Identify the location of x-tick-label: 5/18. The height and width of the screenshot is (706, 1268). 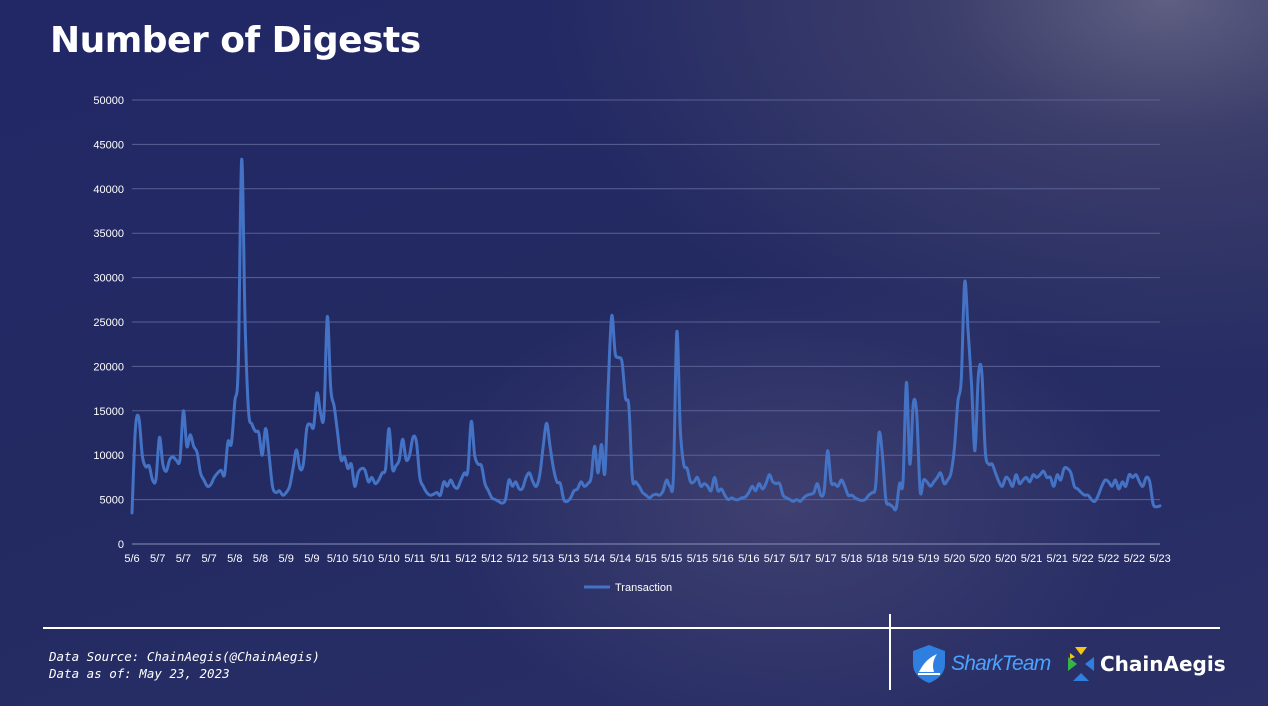
(877, 559).